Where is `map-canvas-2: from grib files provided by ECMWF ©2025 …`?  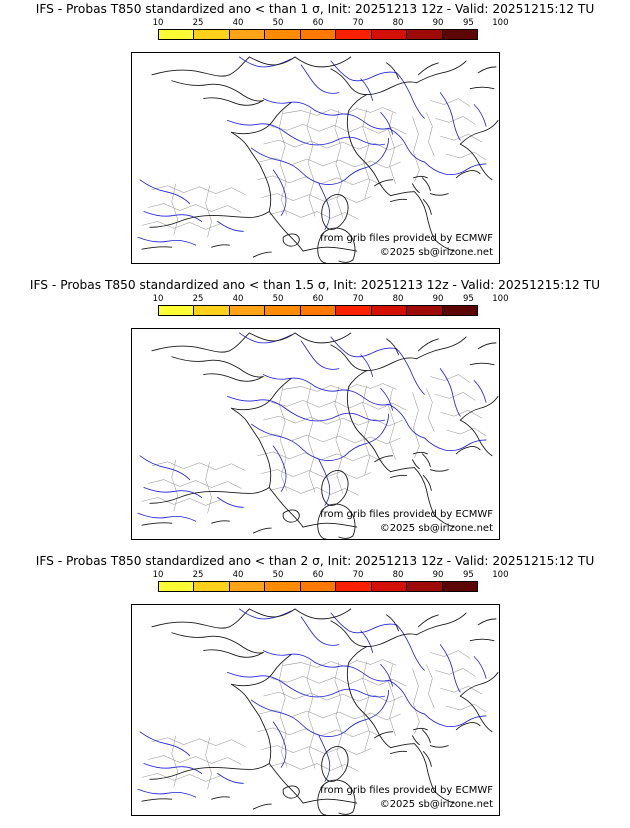
map-canvas-2: from grib files provided by ECMWF ©2025 … is located at coordinates (315, 434).